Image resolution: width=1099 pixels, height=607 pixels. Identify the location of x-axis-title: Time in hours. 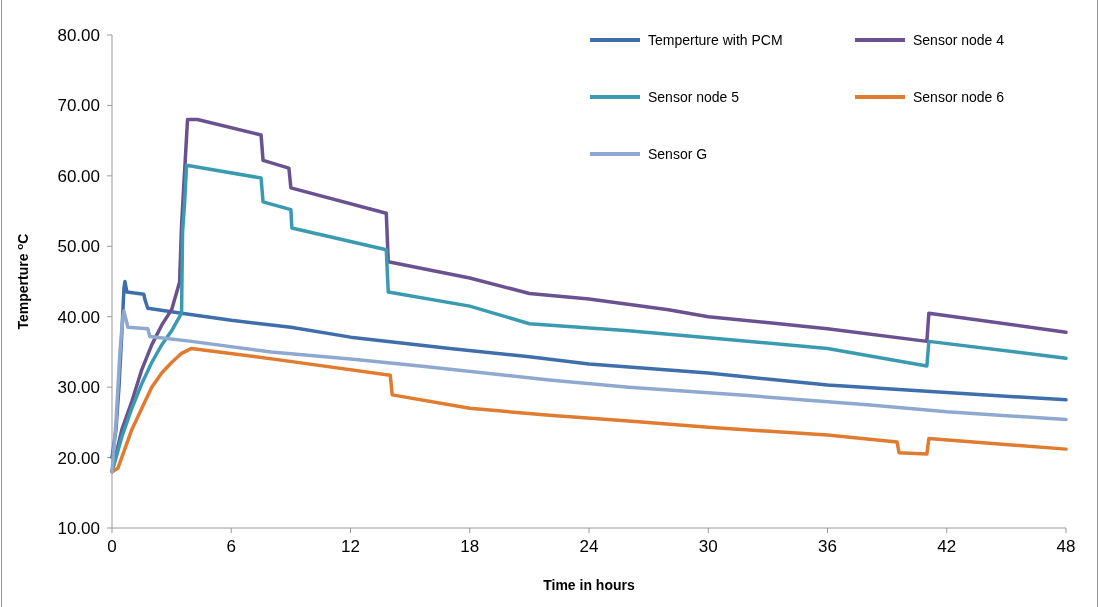
(589, 585).